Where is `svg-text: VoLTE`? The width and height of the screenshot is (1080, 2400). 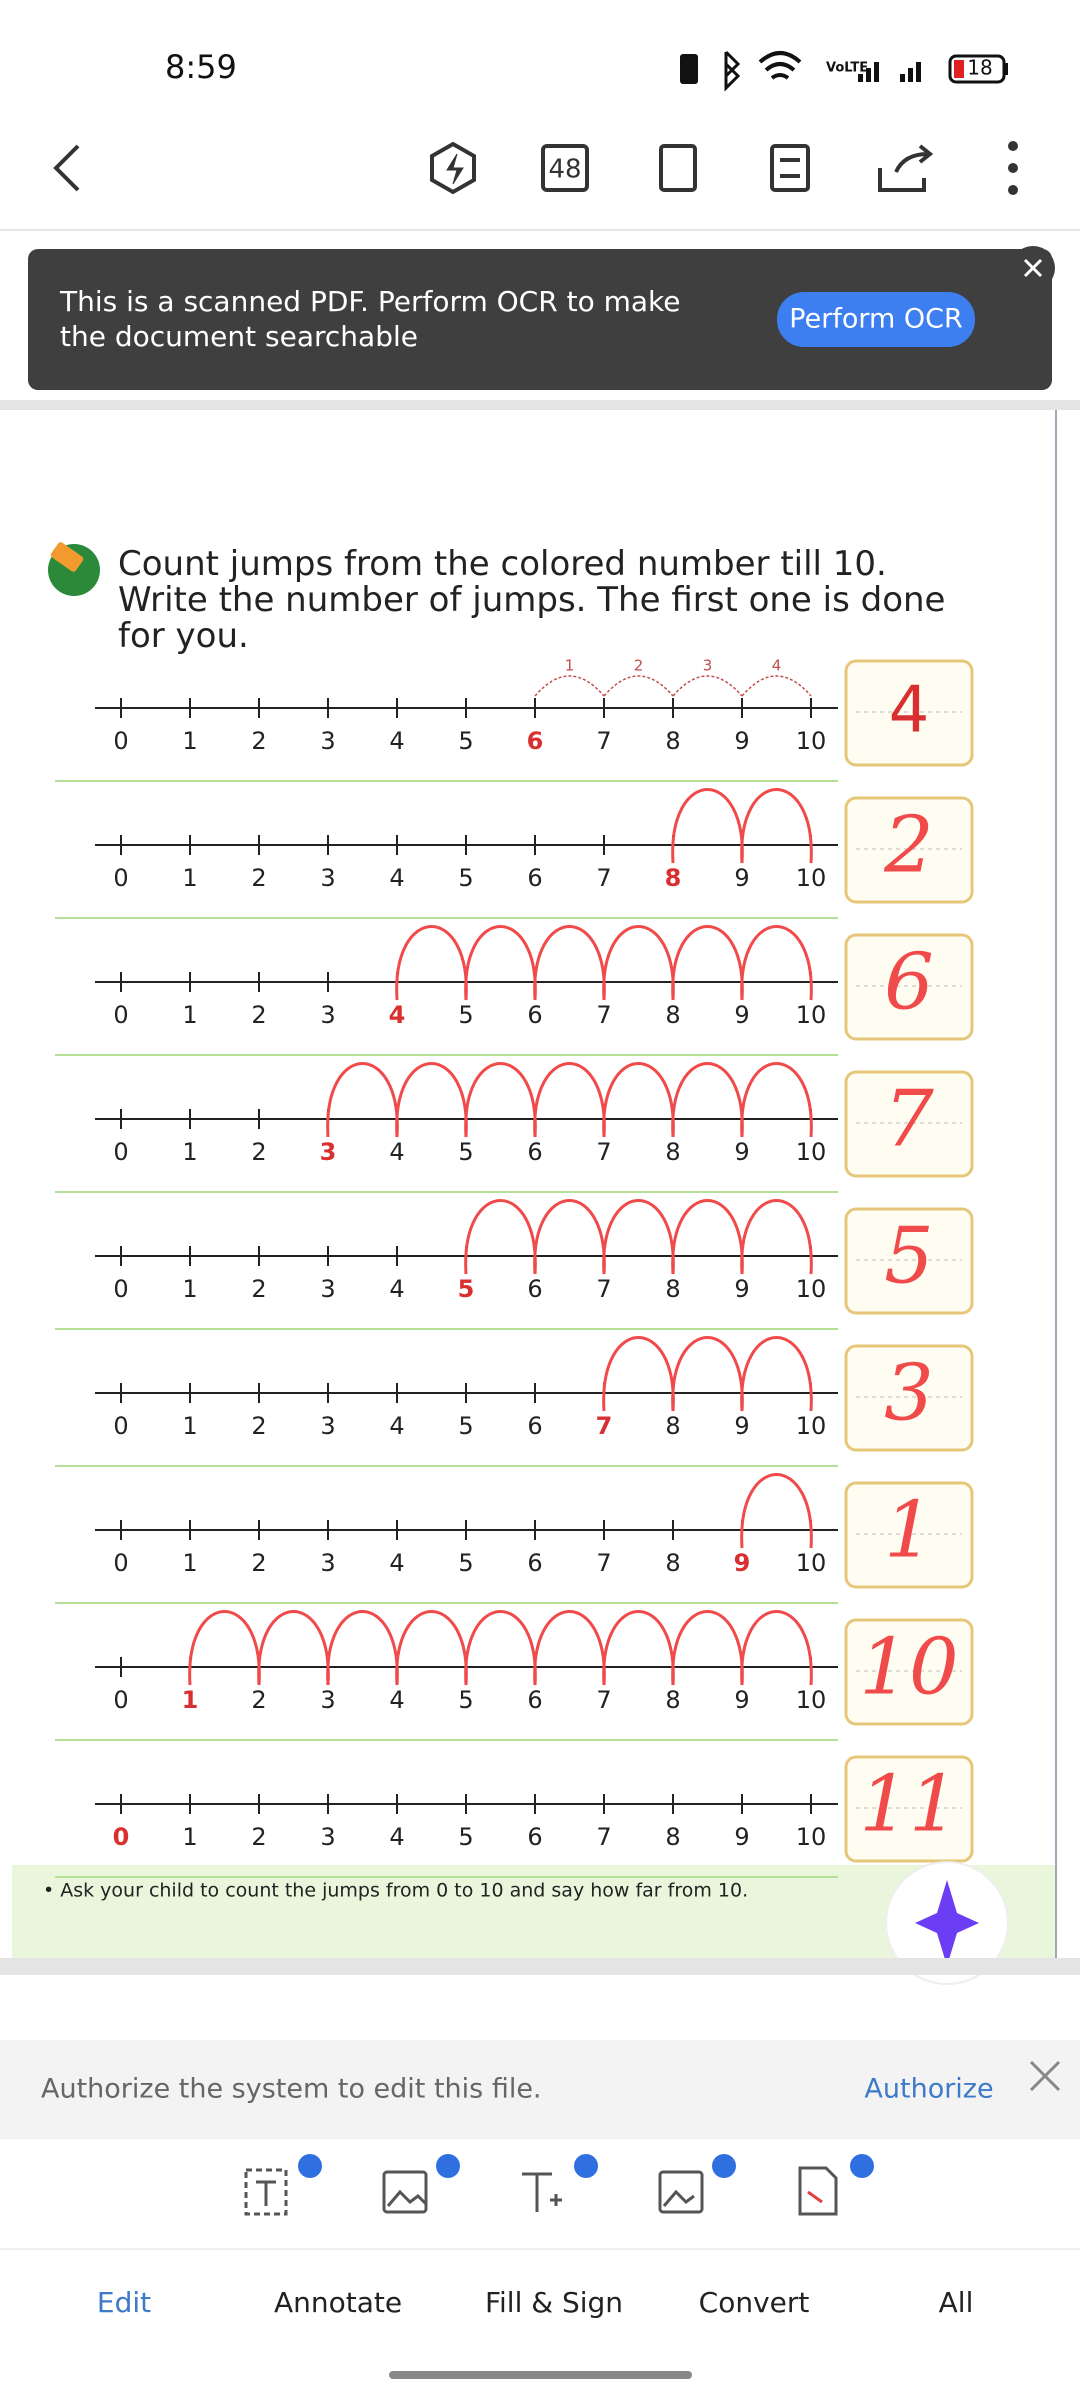 svg-text: VoLTE is located at coordinates (847, 68).